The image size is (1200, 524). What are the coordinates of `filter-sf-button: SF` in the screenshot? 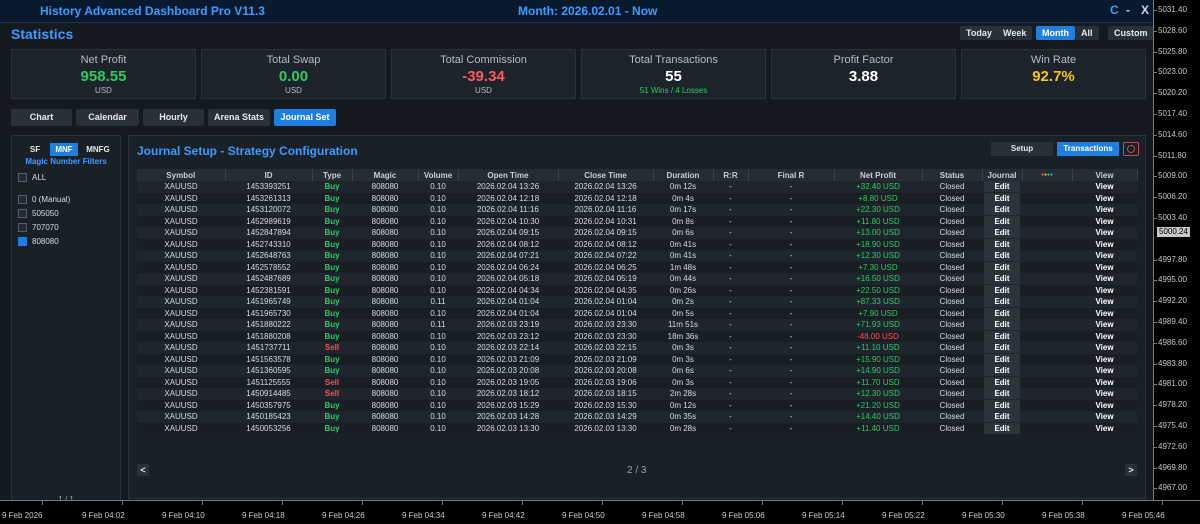 It's located at (35, 149).